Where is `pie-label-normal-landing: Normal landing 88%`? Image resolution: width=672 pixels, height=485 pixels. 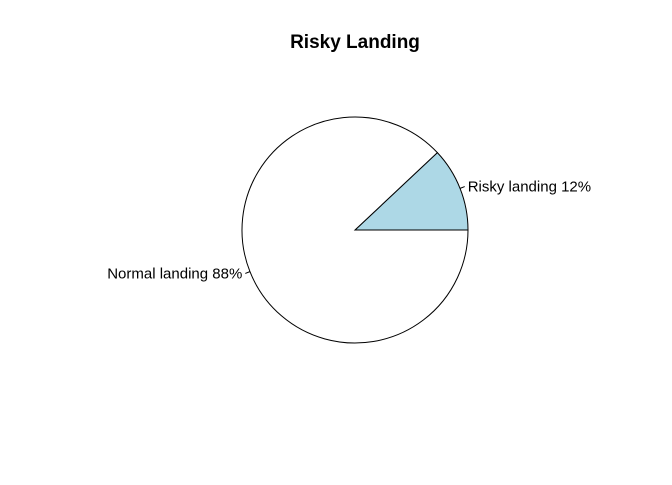
pie-label-normal-landing: Normal landing 88% is located at coordinates (174, 273).